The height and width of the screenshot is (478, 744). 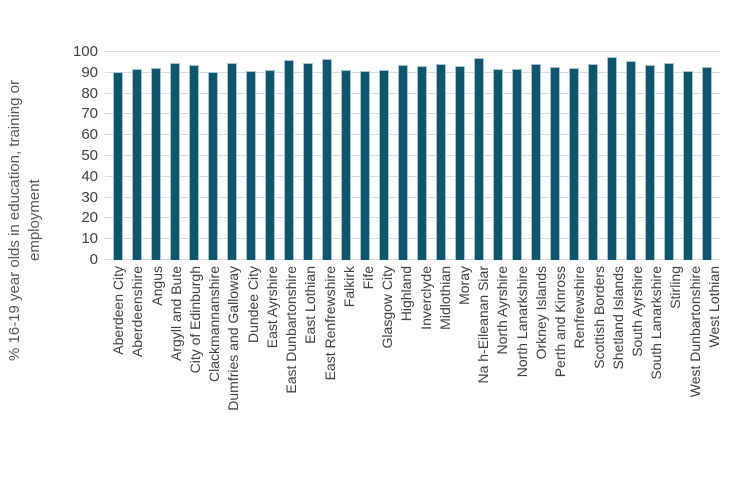 What do you see at coordinates (478, 159) in the screenshot?
I see `bar-na-h-eileanan-siar` at bounding box center [478, 159].